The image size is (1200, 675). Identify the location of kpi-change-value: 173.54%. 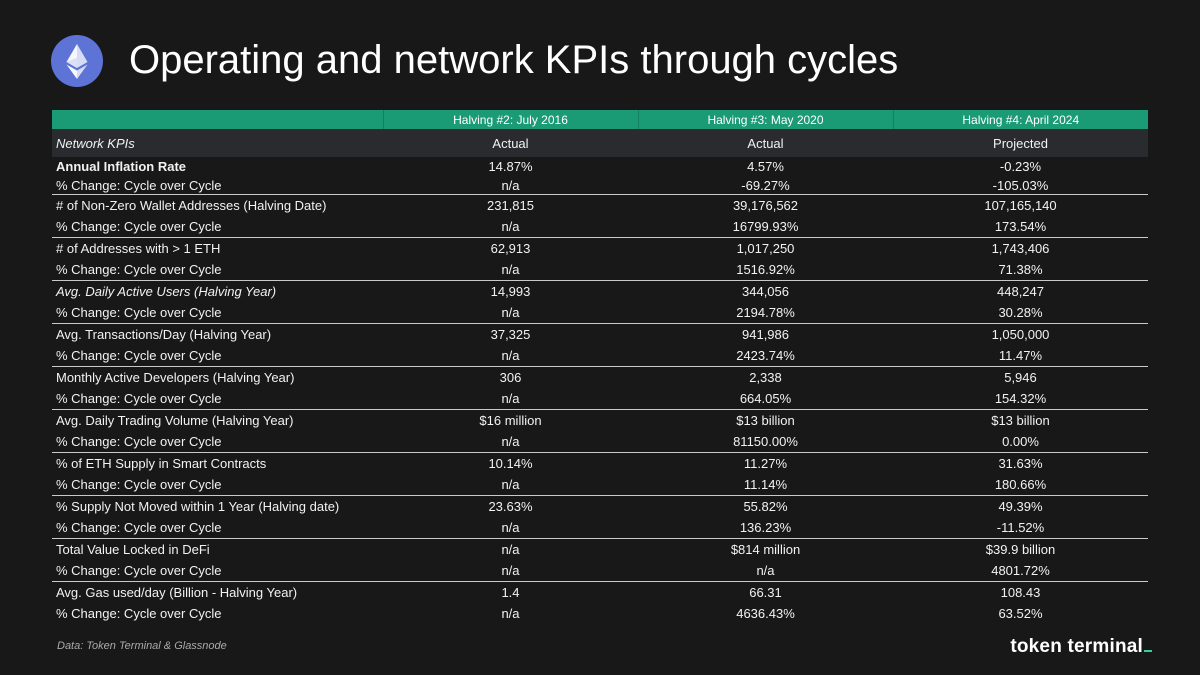
(1020, 226).